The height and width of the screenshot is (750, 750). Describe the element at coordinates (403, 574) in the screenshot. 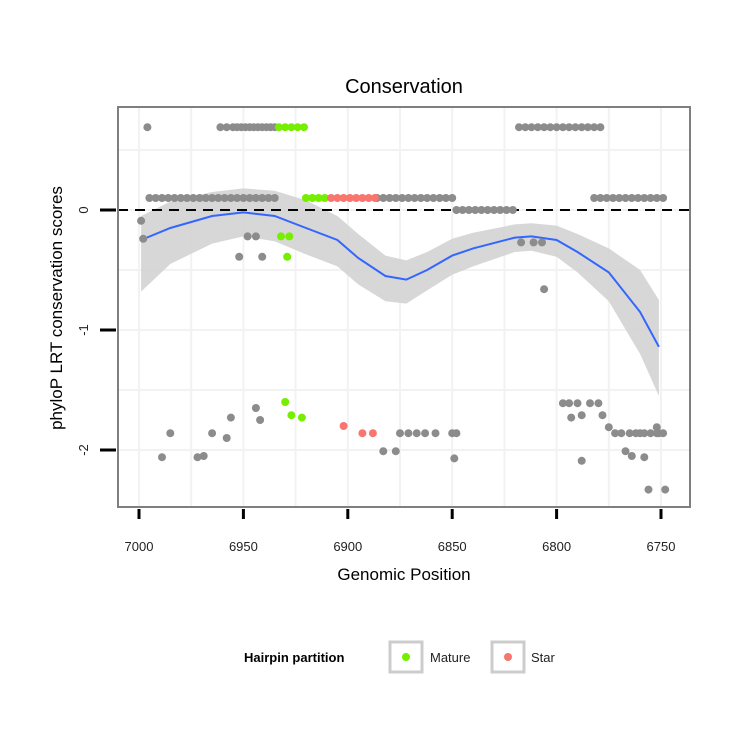

I see `x-axis-label: Genomic Position` at that location.